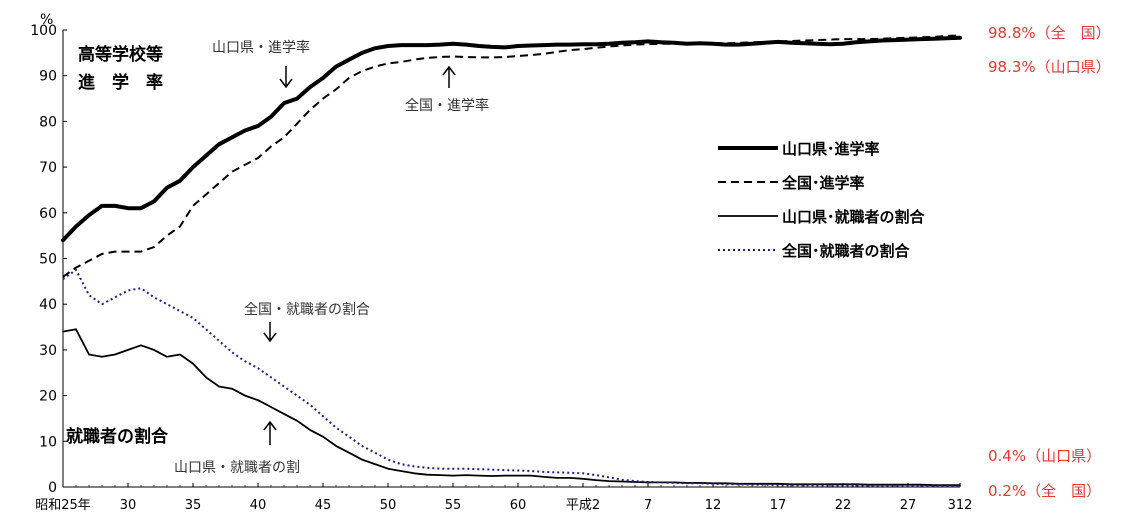  I want to click on lower-title: 就職者の割合, so click(117, 436).